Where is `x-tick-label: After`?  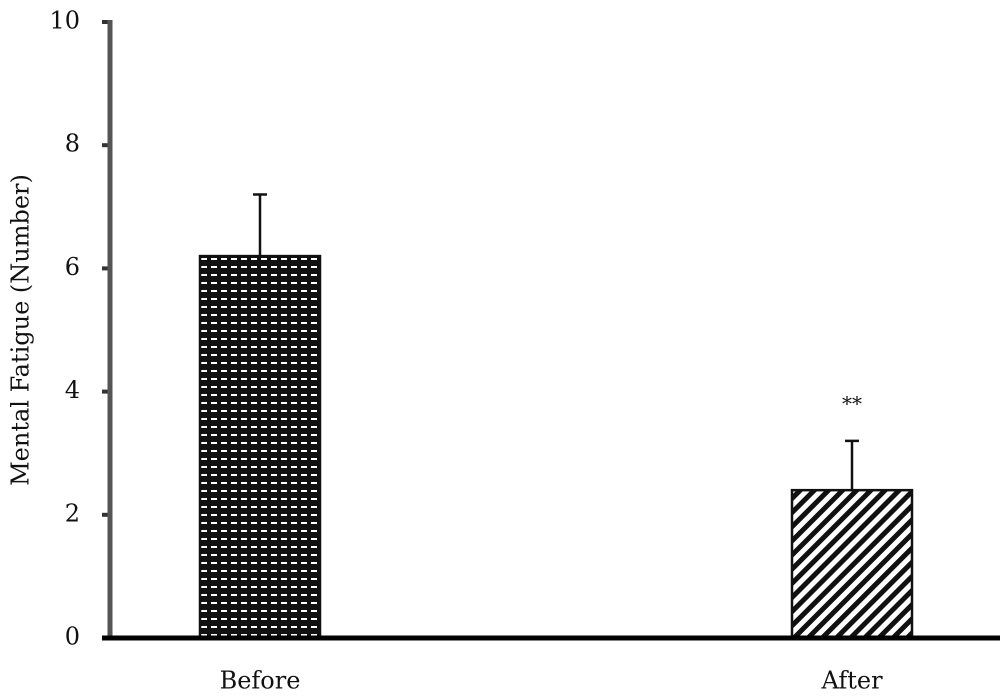 x-tick-label: After is located at coordinates (851, 681).